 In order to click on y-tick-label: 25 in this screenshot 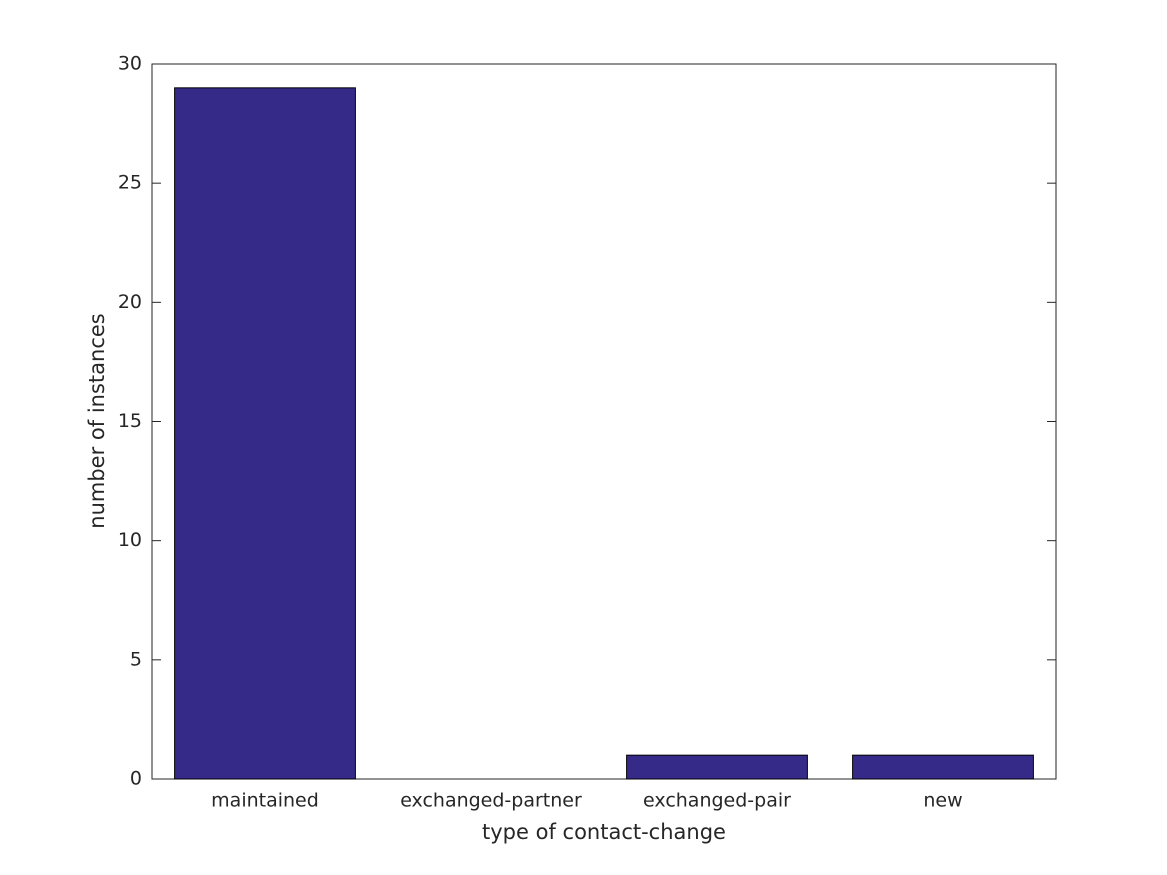, I will do `click(130, 183)`.